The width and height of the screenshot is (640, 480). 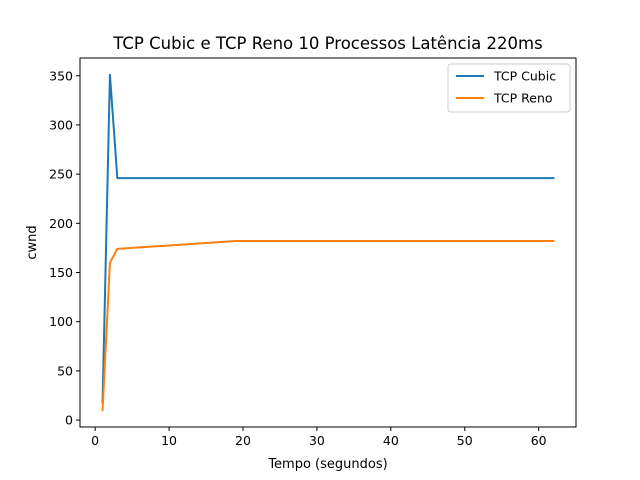 I want to click on legend-label-2: TCP Reno, so click(x=523, y=98).